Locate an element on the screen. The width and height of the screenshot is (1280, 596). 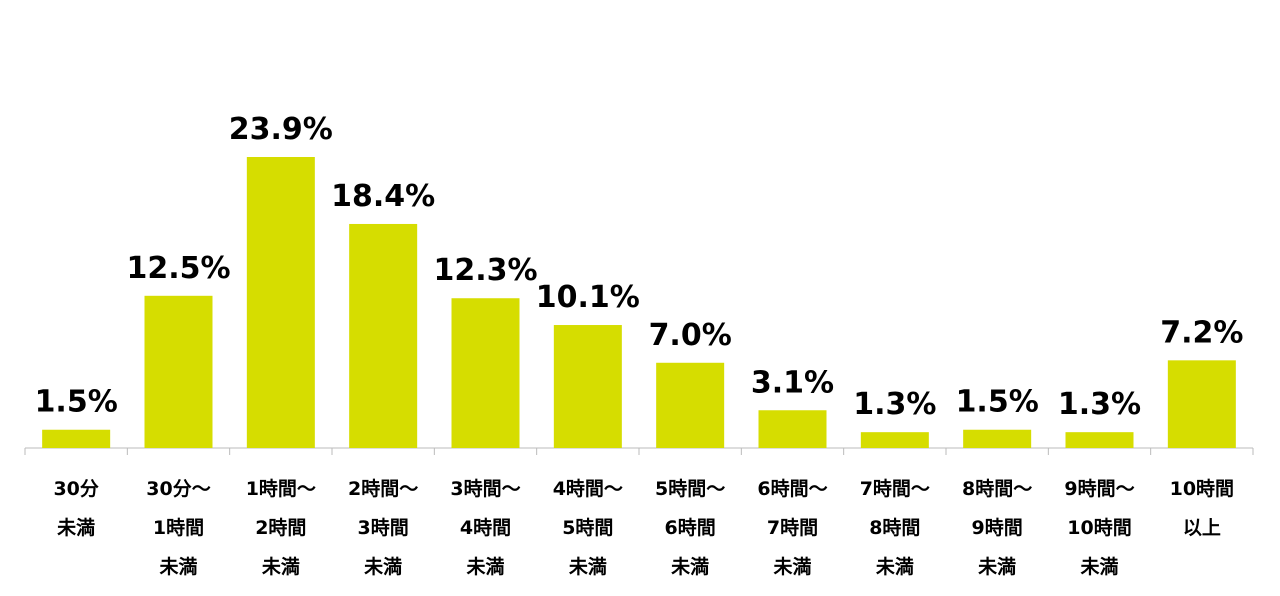
x-tick-label: 2時間～ is located at coordinates (383, 489).